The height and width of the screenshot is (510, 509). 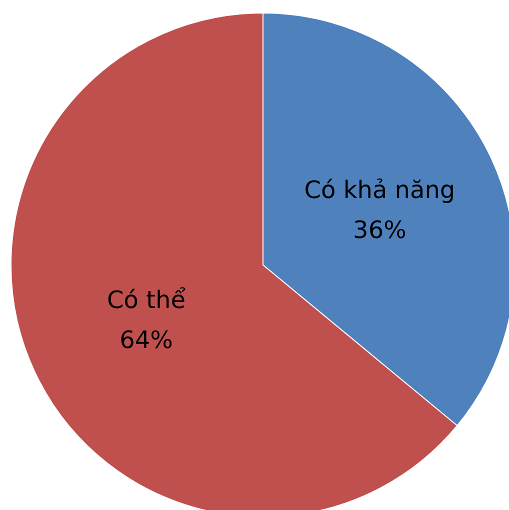 I want to click on slice-label: Có khả năng, so click(x=380, y=190).